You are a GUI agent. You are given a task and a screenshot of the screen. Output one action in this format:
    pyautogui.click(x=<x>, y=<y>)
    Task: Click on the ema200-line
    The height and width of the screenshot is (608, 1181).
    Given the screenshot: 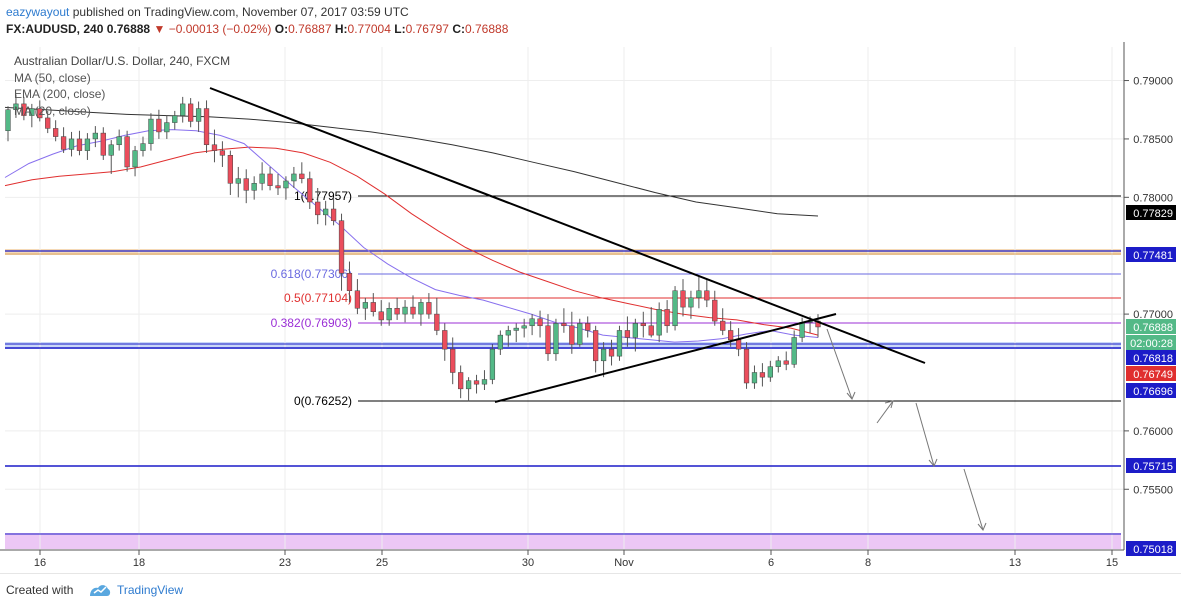 What is the action you would take?
    pyautogui.click(x=411, y=161)
    